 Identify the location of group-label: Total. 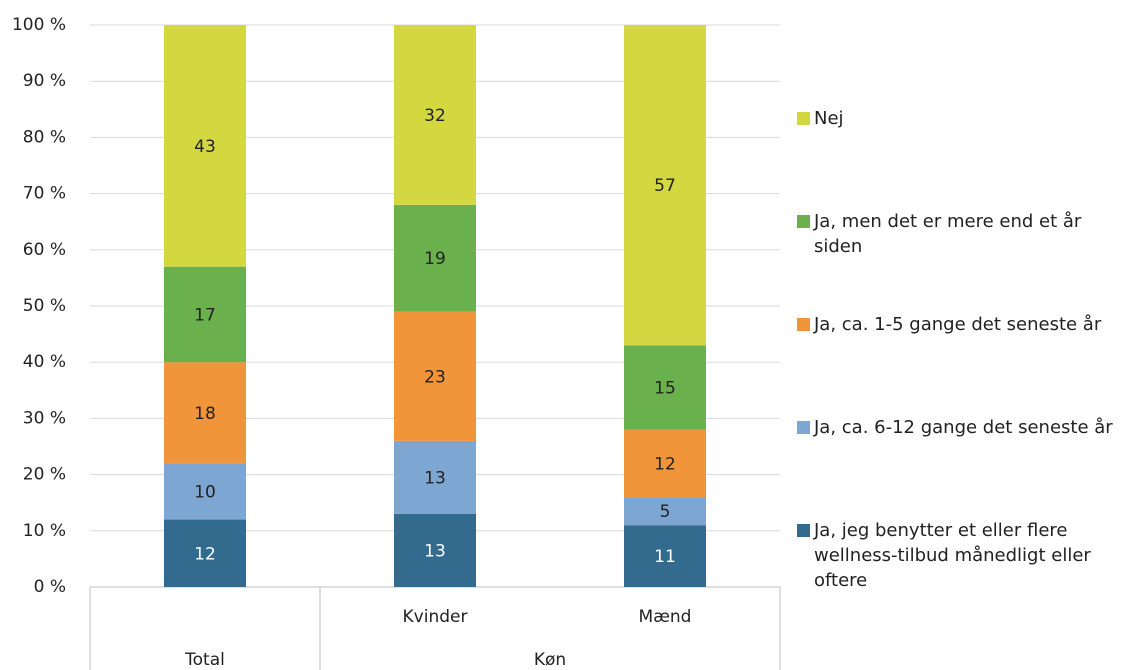
(204, 660).